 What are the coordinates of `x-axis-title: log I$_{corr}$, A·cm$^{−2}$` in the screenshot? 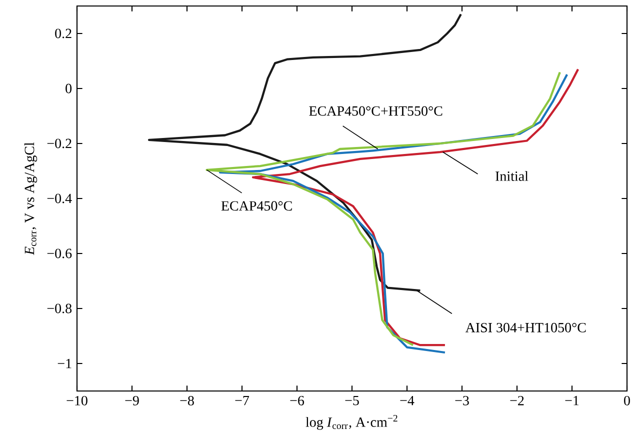 It's located at (352, 422).